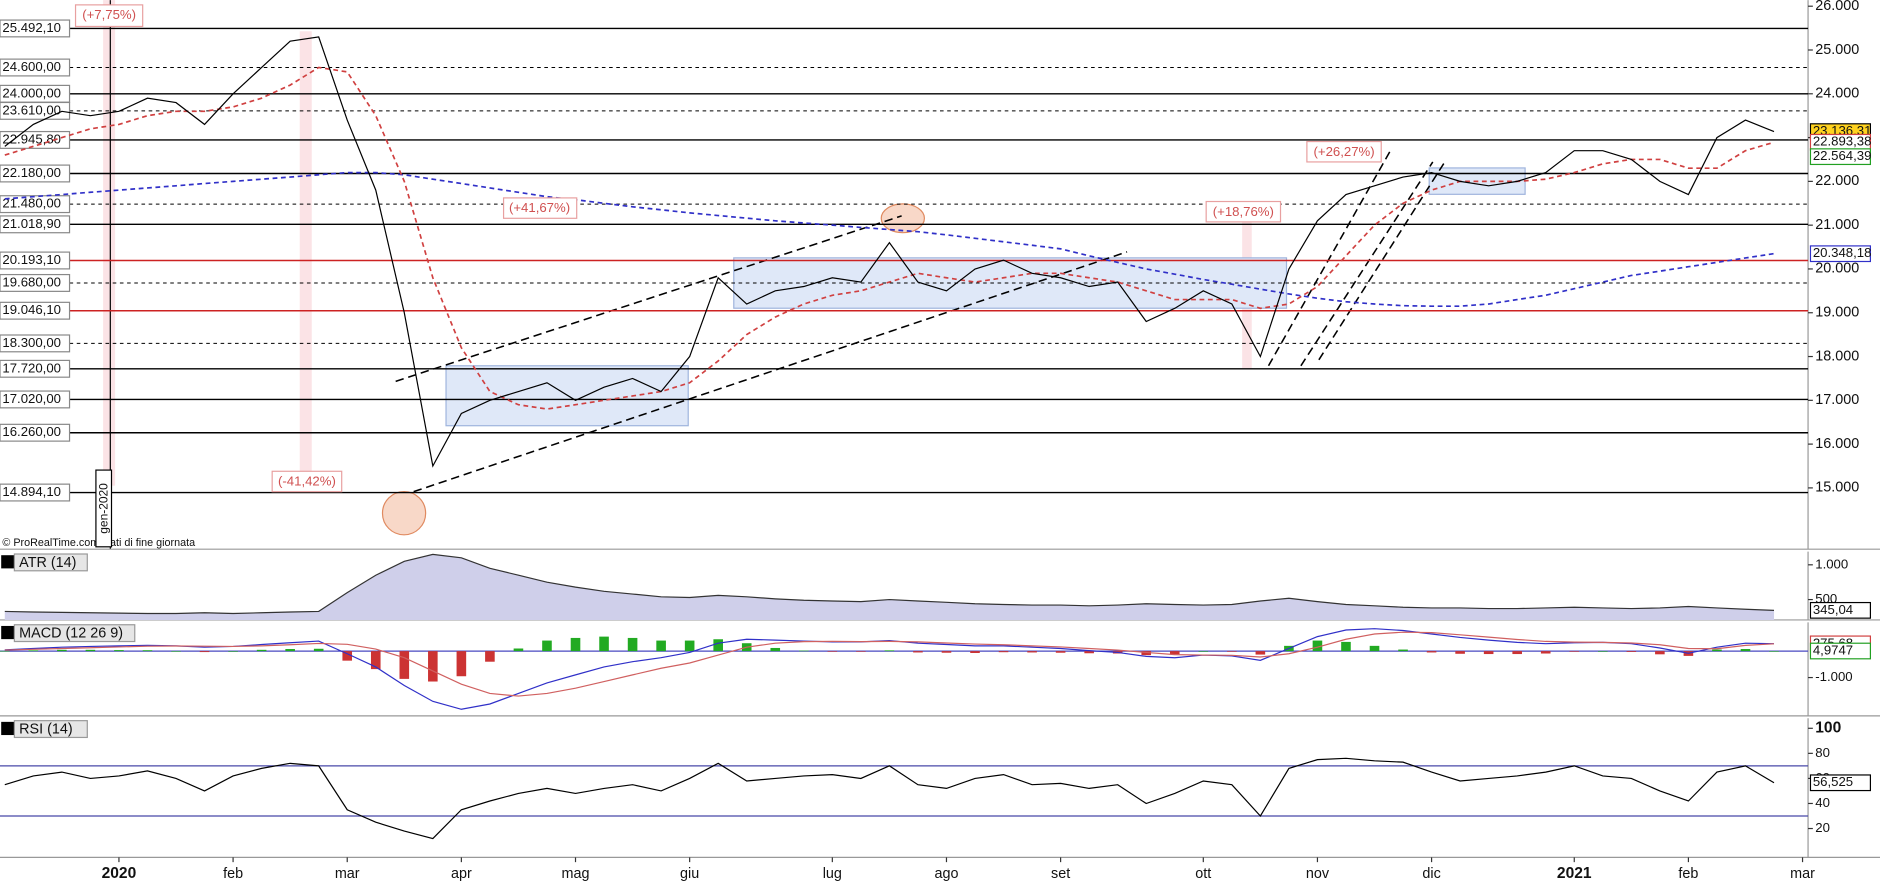 The width and height of the screenshot is (1880, 885). I want to click on moving-average, so click(889, 239).